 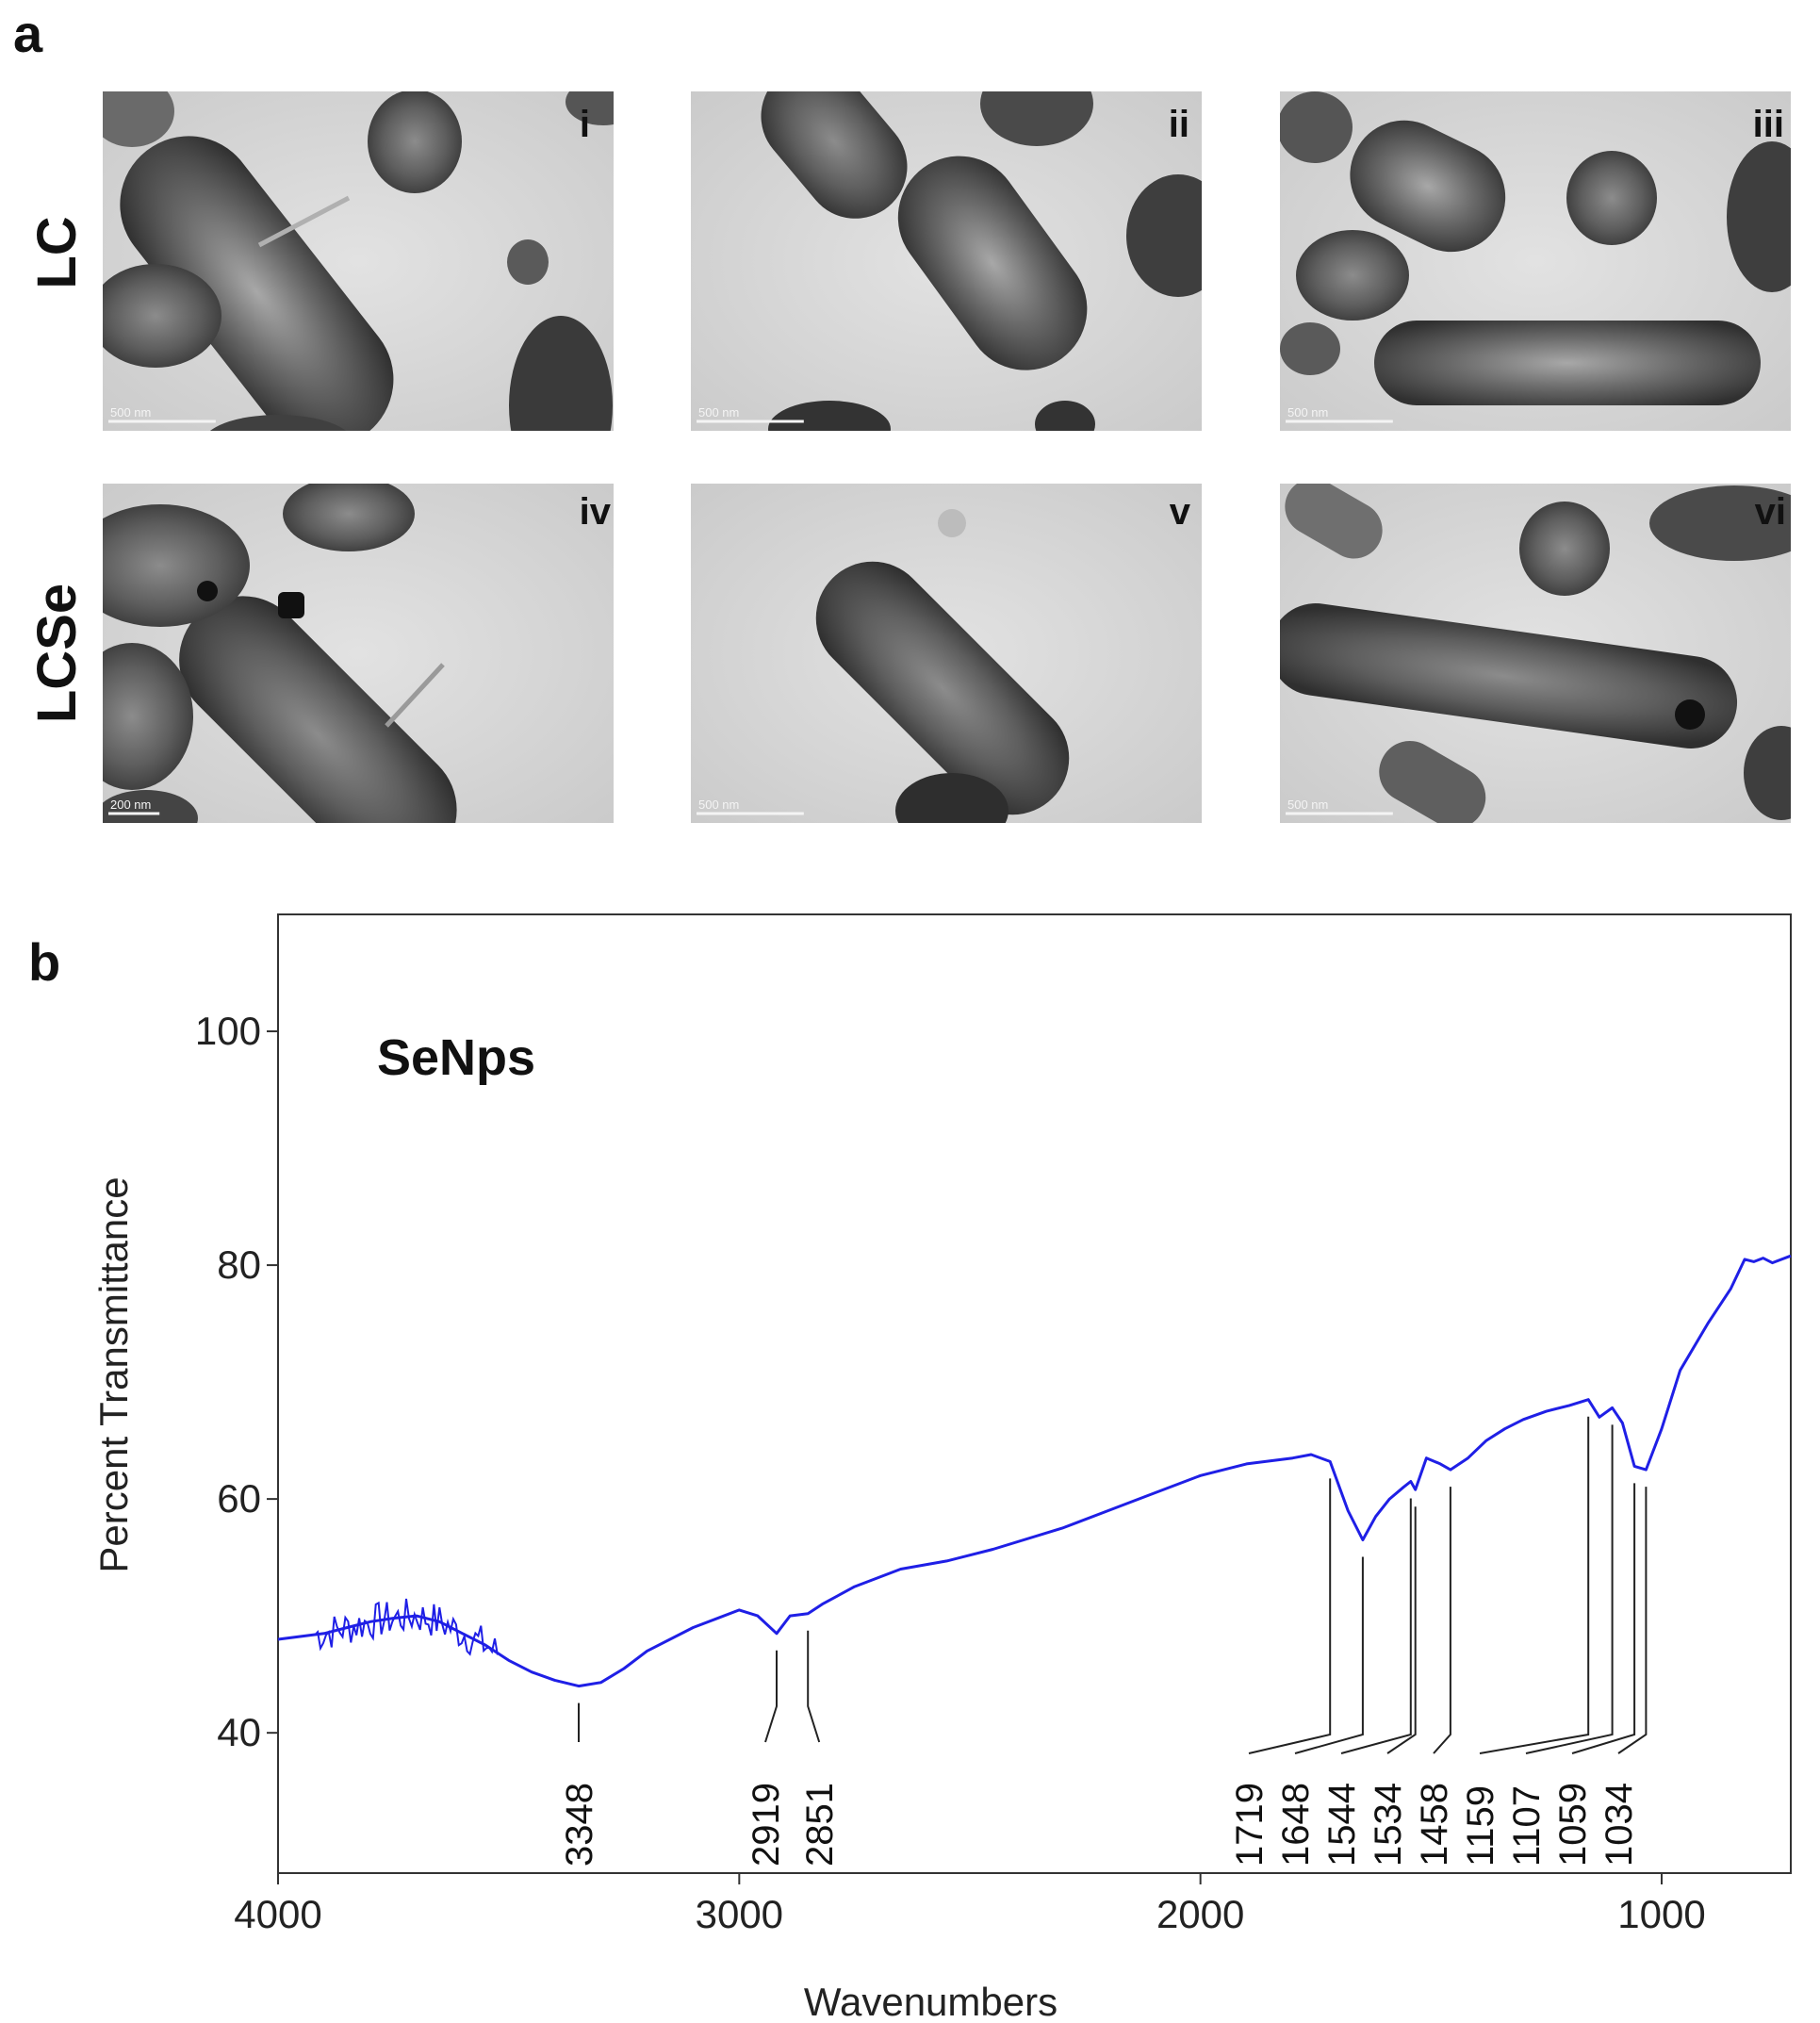 What do you see at coordinates (1388, 1825) in the screenshot?
I see `peak-label: 1534` at bounding box center [1388, 1825].